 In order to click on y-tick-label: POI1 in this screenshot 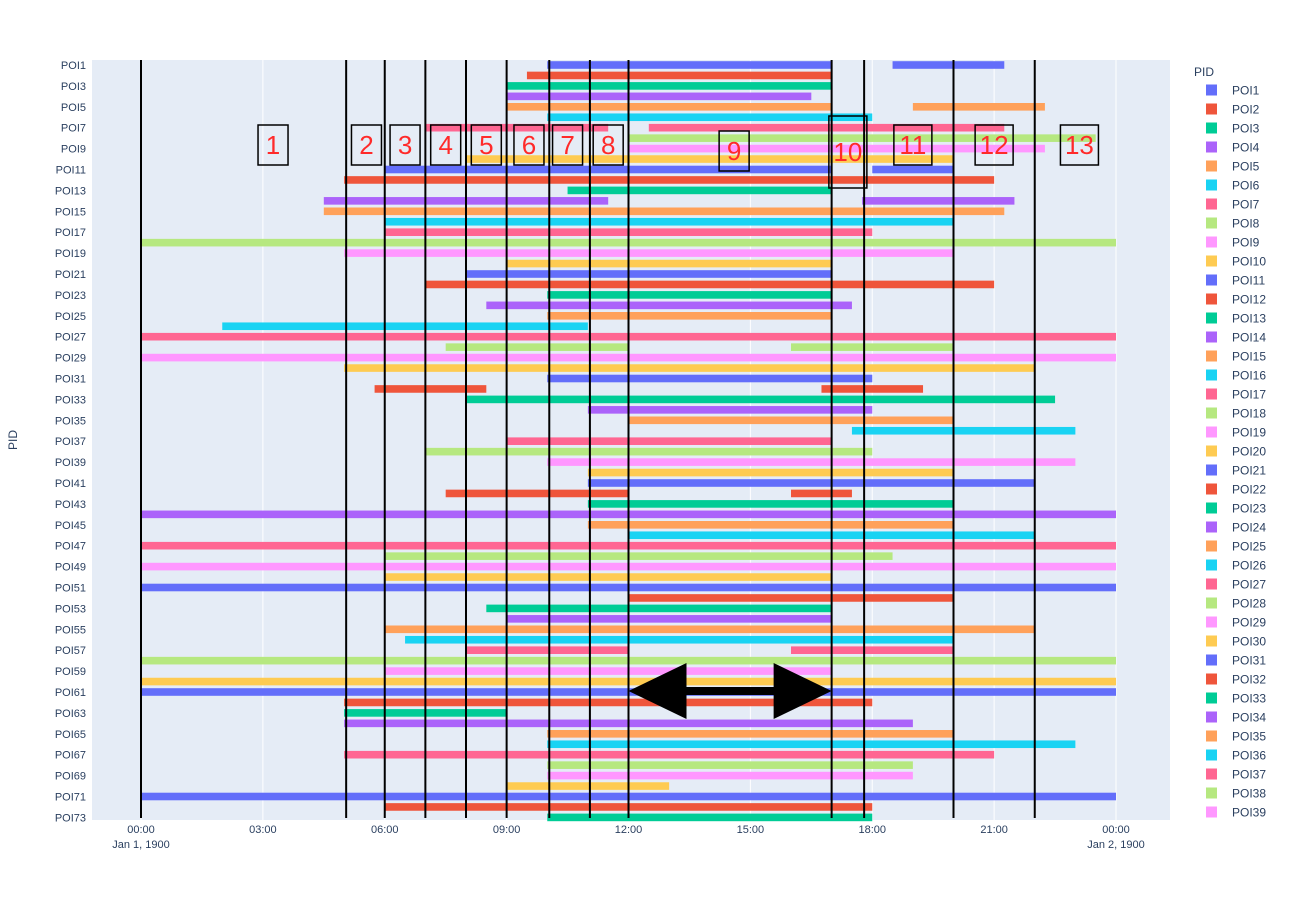, I will do `click(73, 66)`.